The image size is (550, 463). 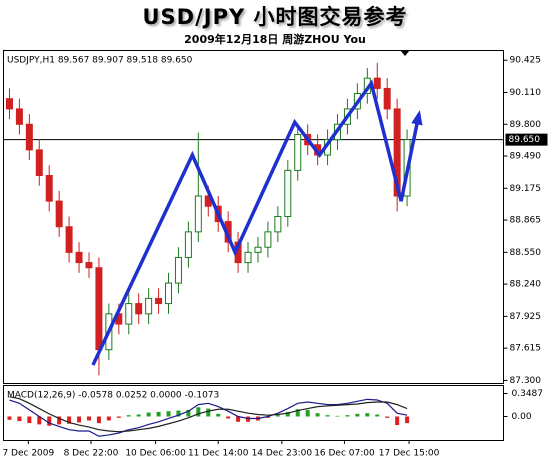 I want to click on x-tick-label: 10 Dec 06:00, so click(x=155, y=454).